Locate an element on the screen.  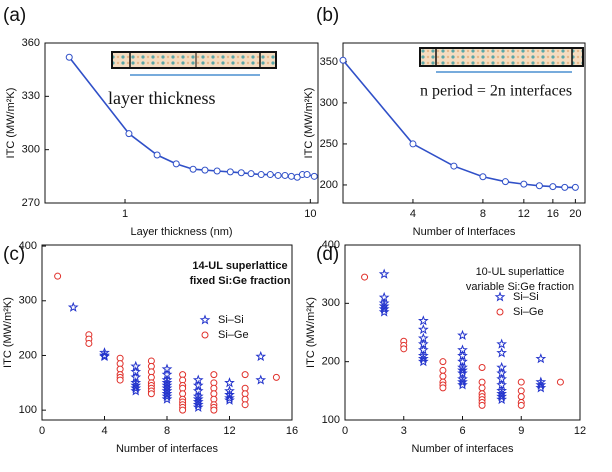
schematic-a is located at coordinates (194, 63).